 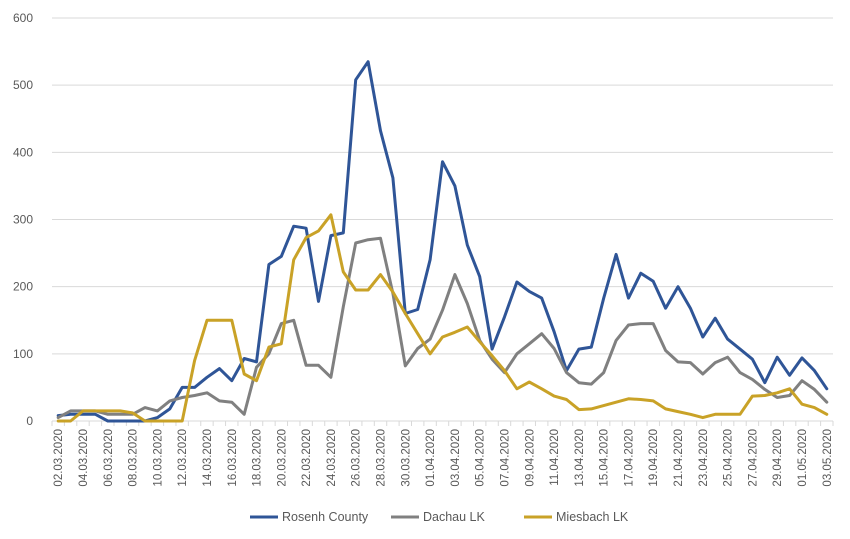 What do you see at coordinates (654, 458) in the screenshot?
I see `x-tick-label: 19.04.2020` at bounding box center [654, 458].